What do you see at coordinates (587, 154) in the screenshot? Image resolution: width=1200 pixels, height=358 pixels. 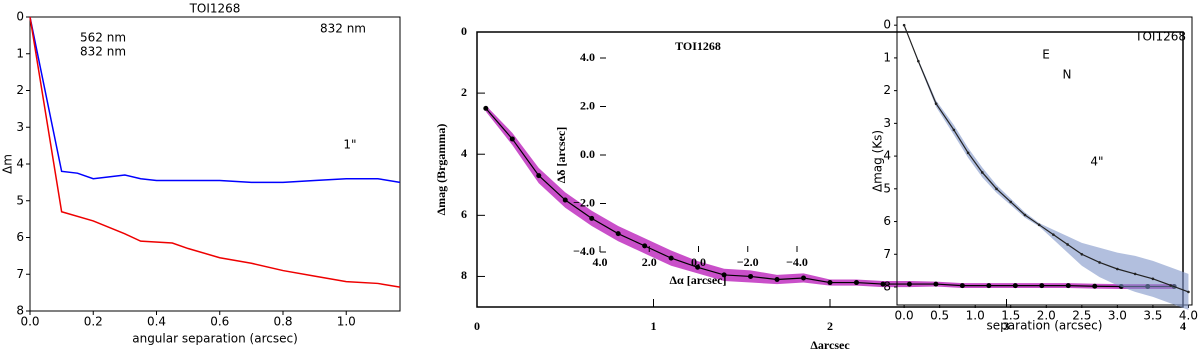 I see `inset-y-tick-label: 0.0` at bounding box center [587, 154].